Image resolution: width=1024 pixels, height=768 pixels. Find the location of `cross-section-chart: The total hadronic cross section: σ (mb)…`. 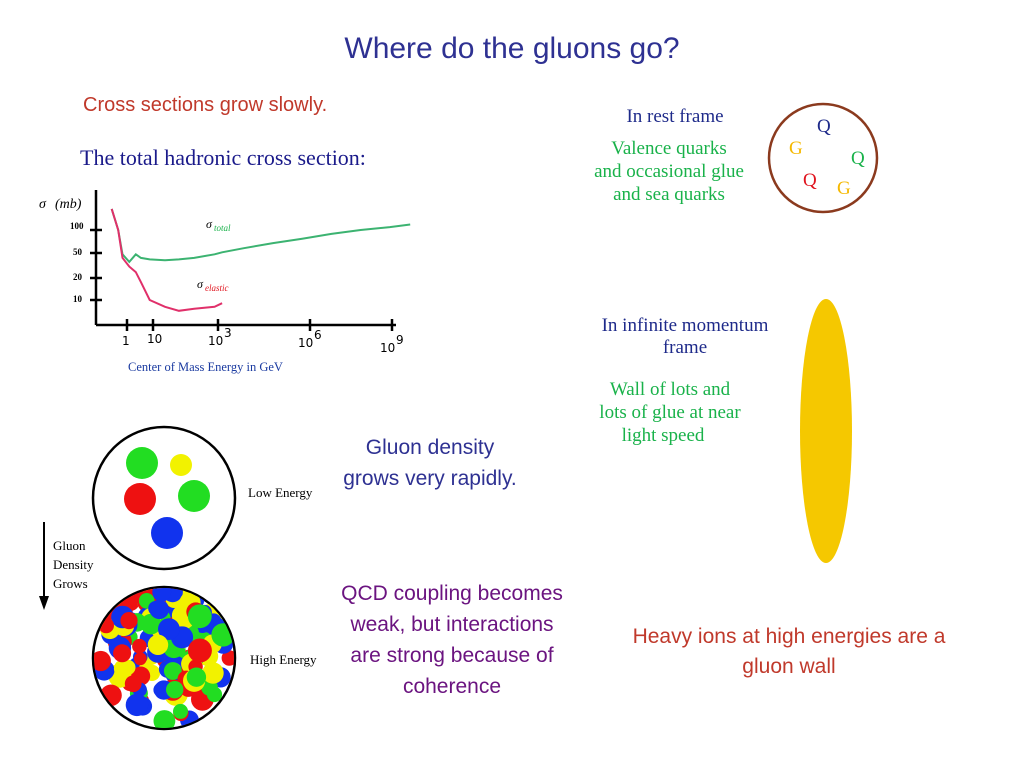

cross-section-chart: The total hadronic cross section: σ (mb)… is located at coordinates (225, 259).